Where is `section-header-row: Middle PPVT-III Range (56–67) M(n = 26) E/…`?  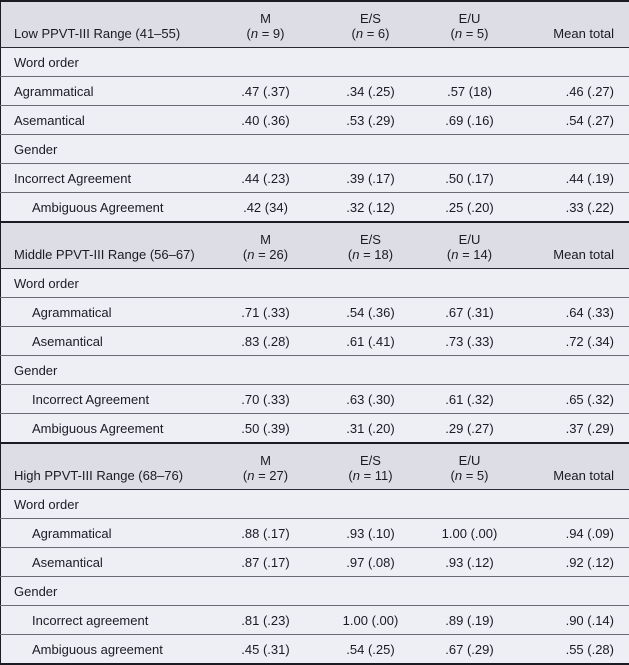 section-header-row: Middle PPVT-III Range (56–67) M(n = 26) E/… is located at coordinates (315, 245).